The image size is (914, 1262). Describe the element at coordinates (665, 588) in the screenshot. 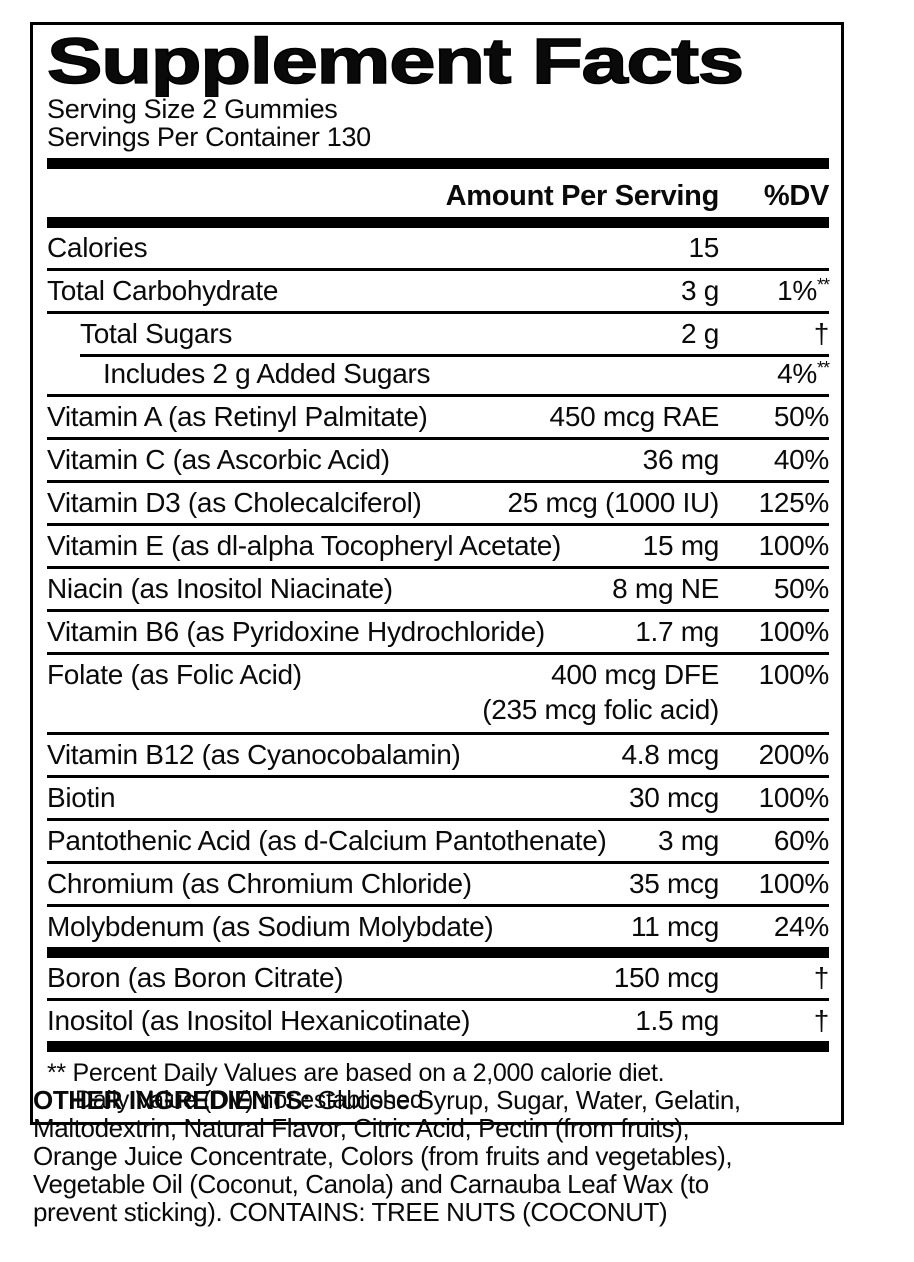

I see `nutrient-amount: 8 mg NE` at that location.